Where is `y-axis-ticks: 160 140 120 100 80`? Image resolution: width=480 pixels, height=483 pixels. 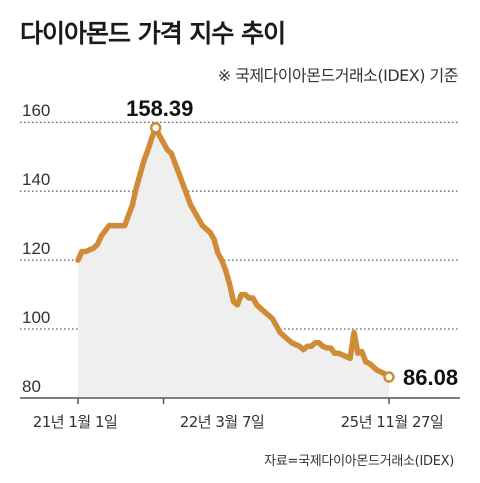 y-axis-ticks: 160 140 120 100 80 is located at coordinates (36, 248).